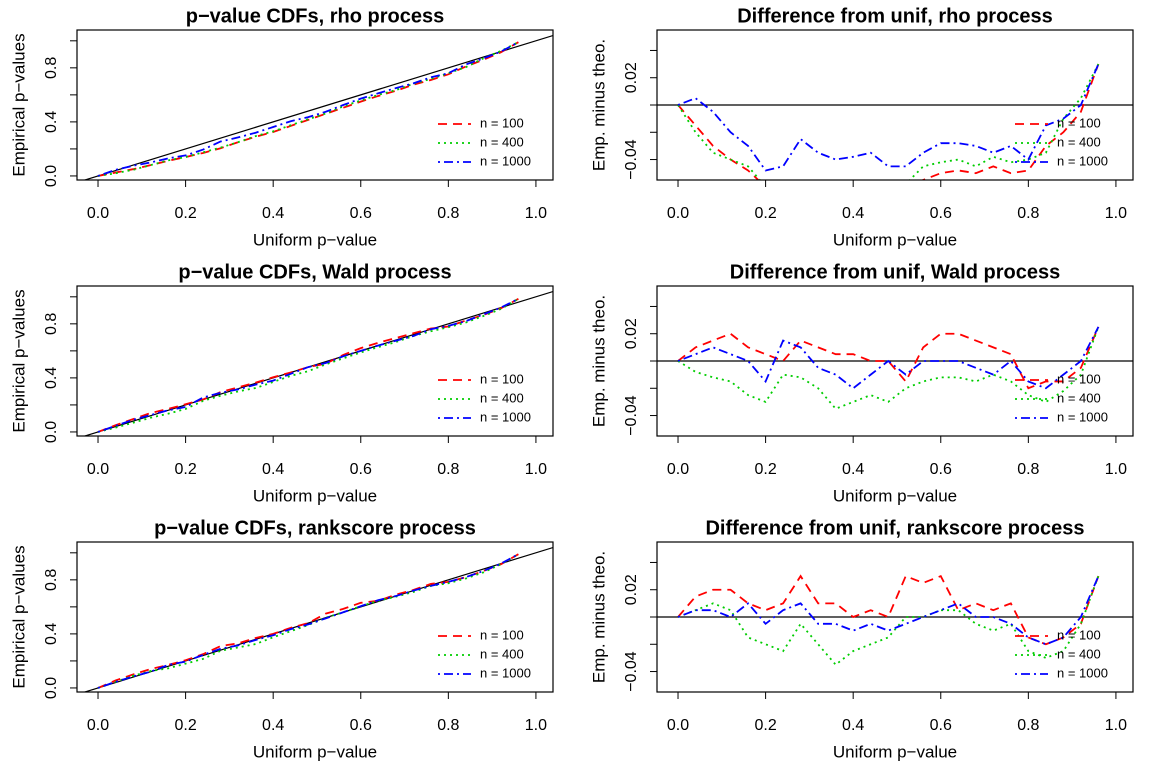 The width and height of the screenshot is (1151, 770). Describe the element at coordinates (314, 272) in the screenshot. I see `chart-title: p−value CDFs, Wald process` at that location.